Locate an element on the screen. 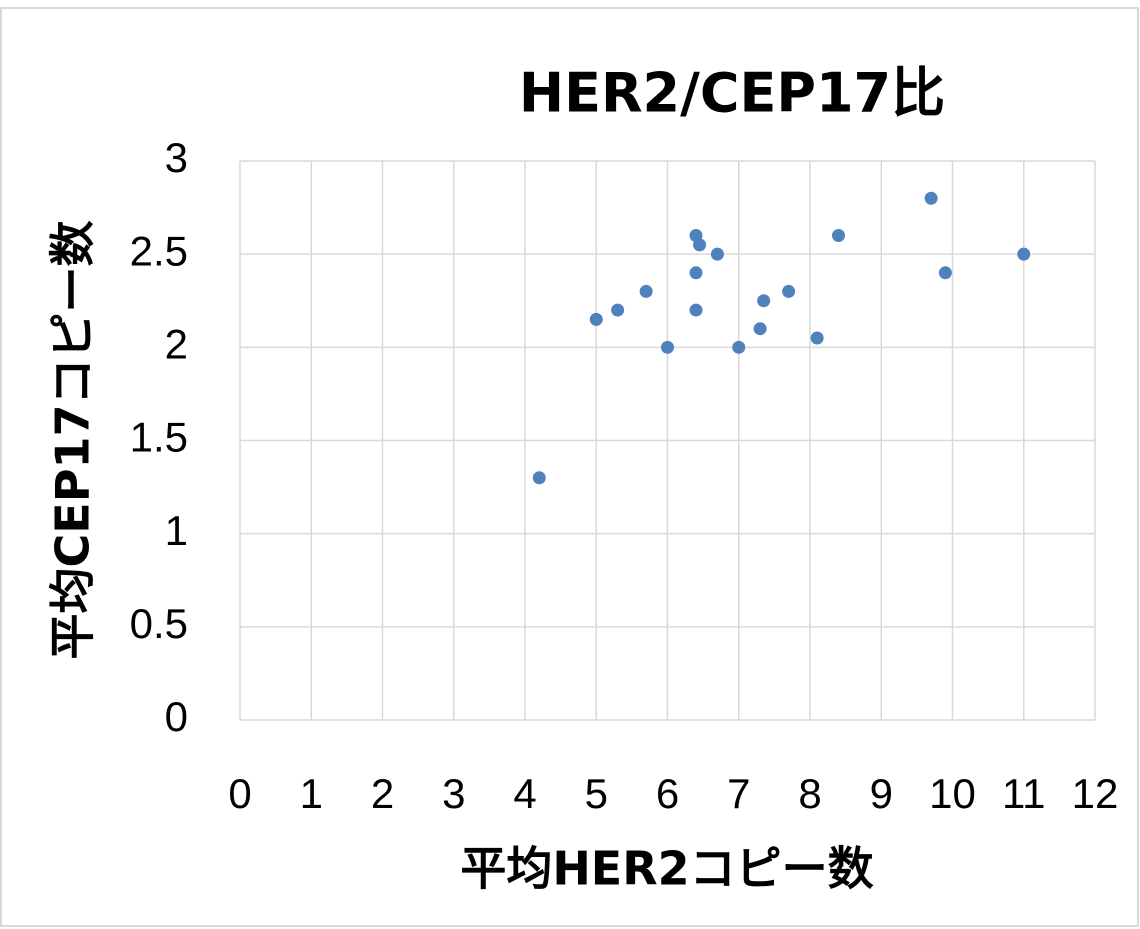 Image resolution: width=1140 pixels, height=929 pixels. y-tick-label: 1.5 is located at coordinates (159, 437).